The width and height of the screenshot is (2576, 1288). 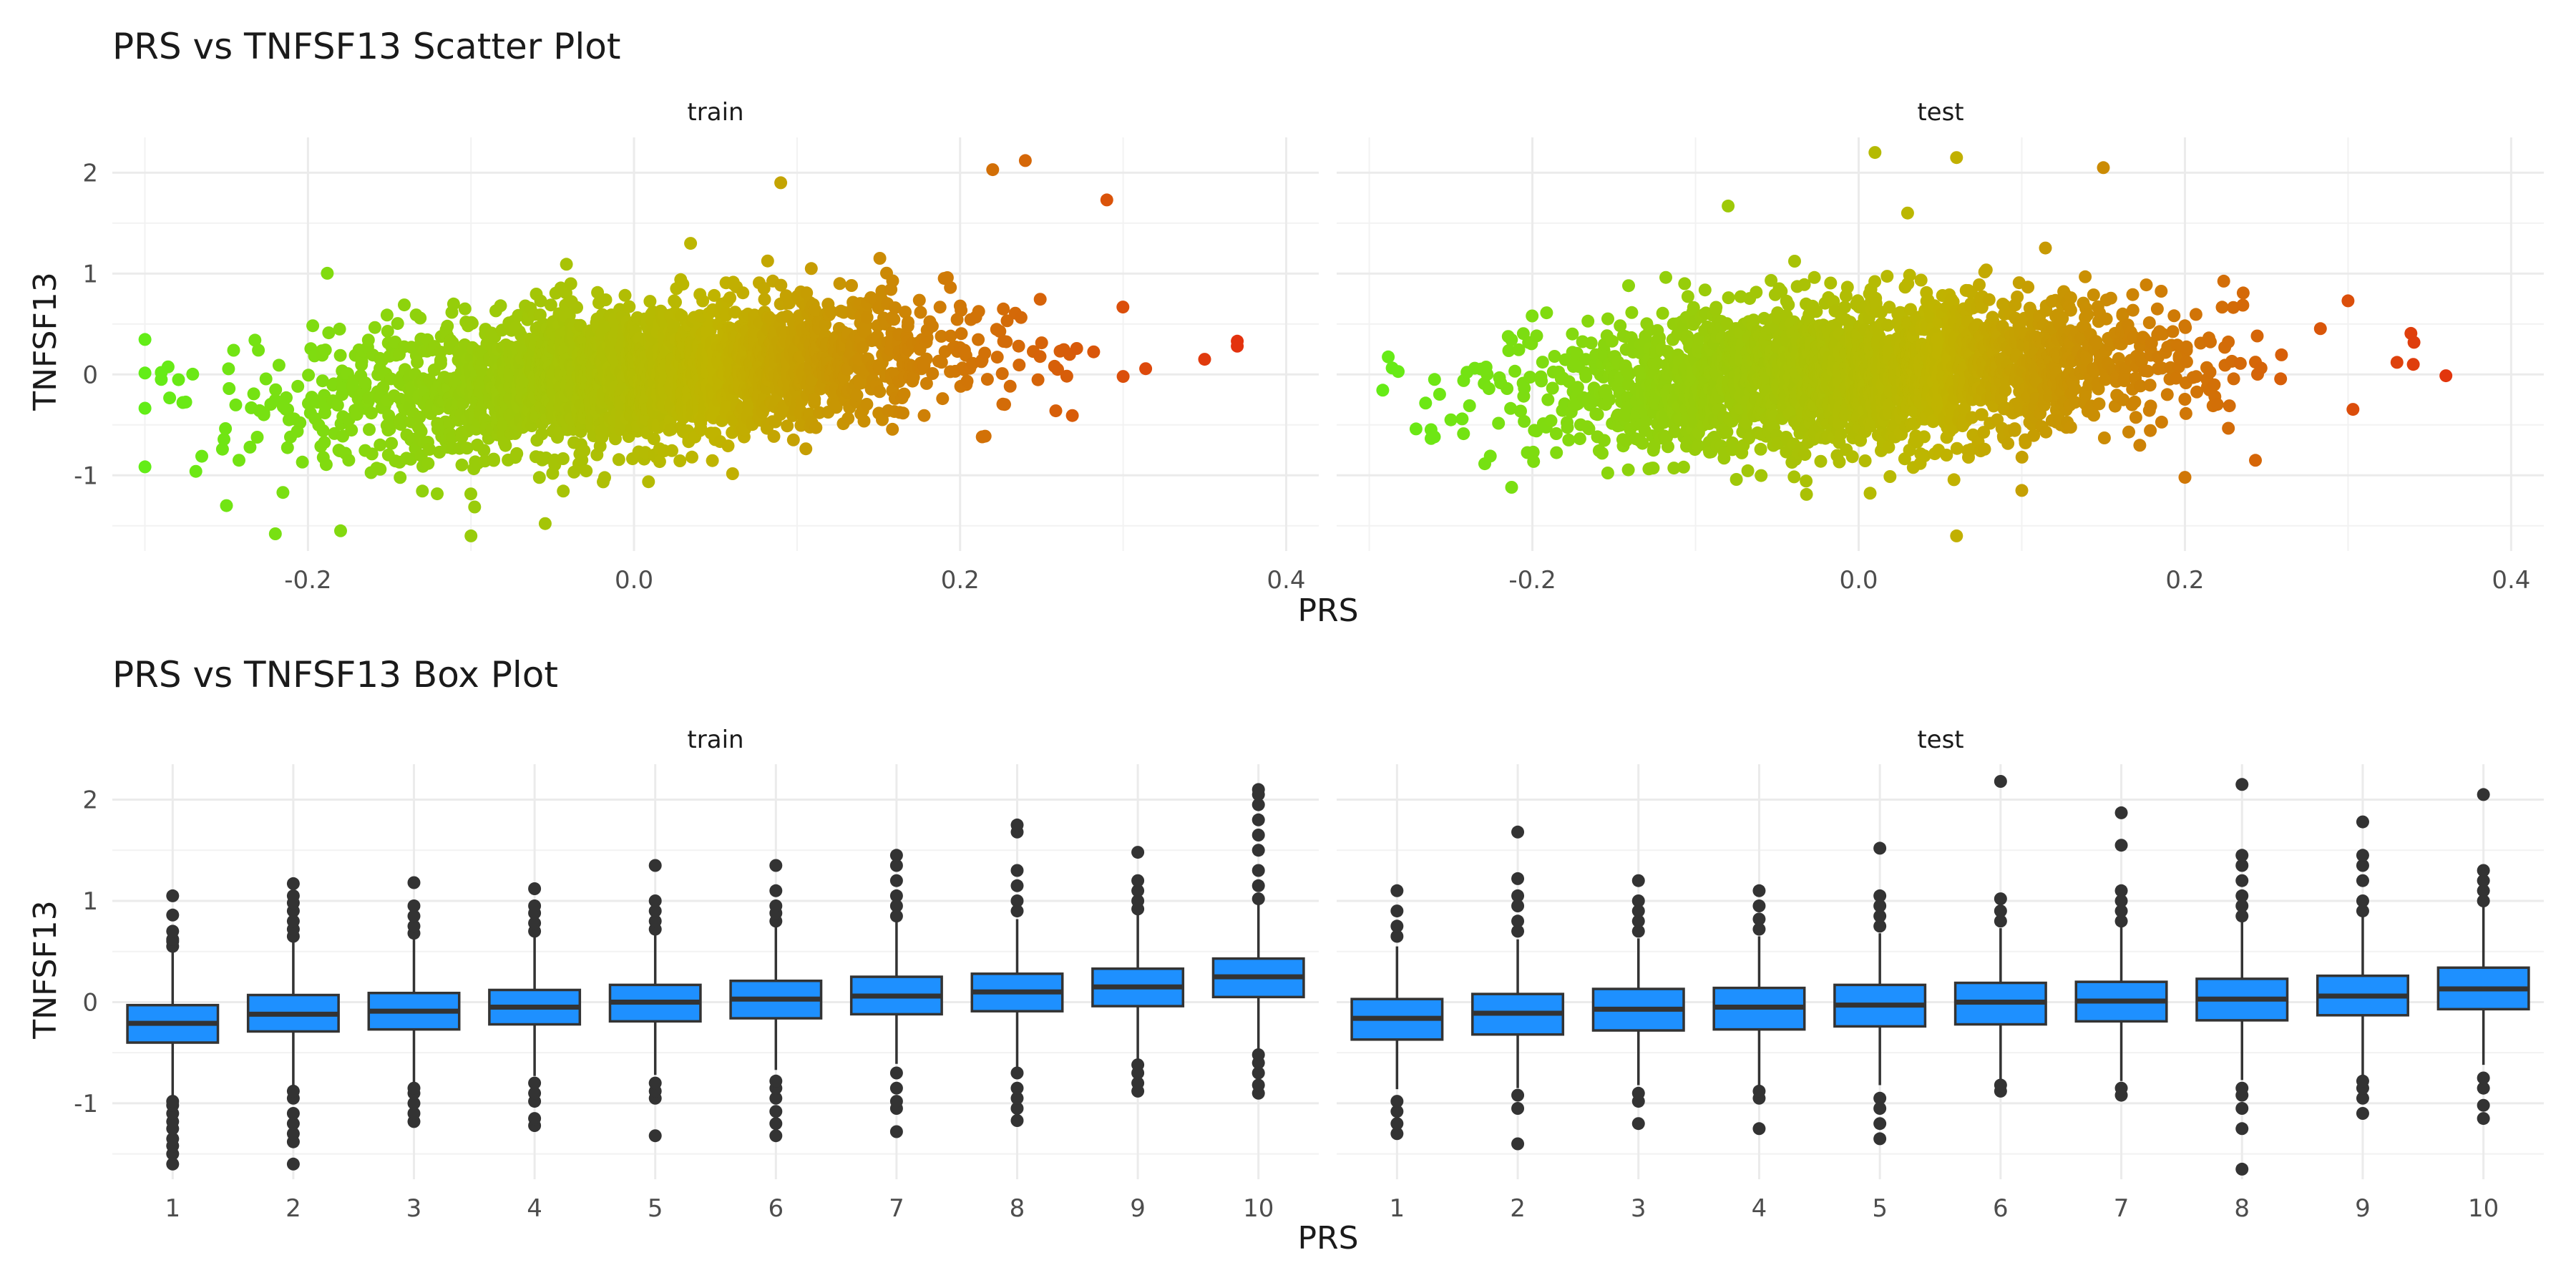 What do you see at coordinates (90, 173) in the screenshot?
I see `scatter-y-tick-label: 2` at bounding box center [90, 173].